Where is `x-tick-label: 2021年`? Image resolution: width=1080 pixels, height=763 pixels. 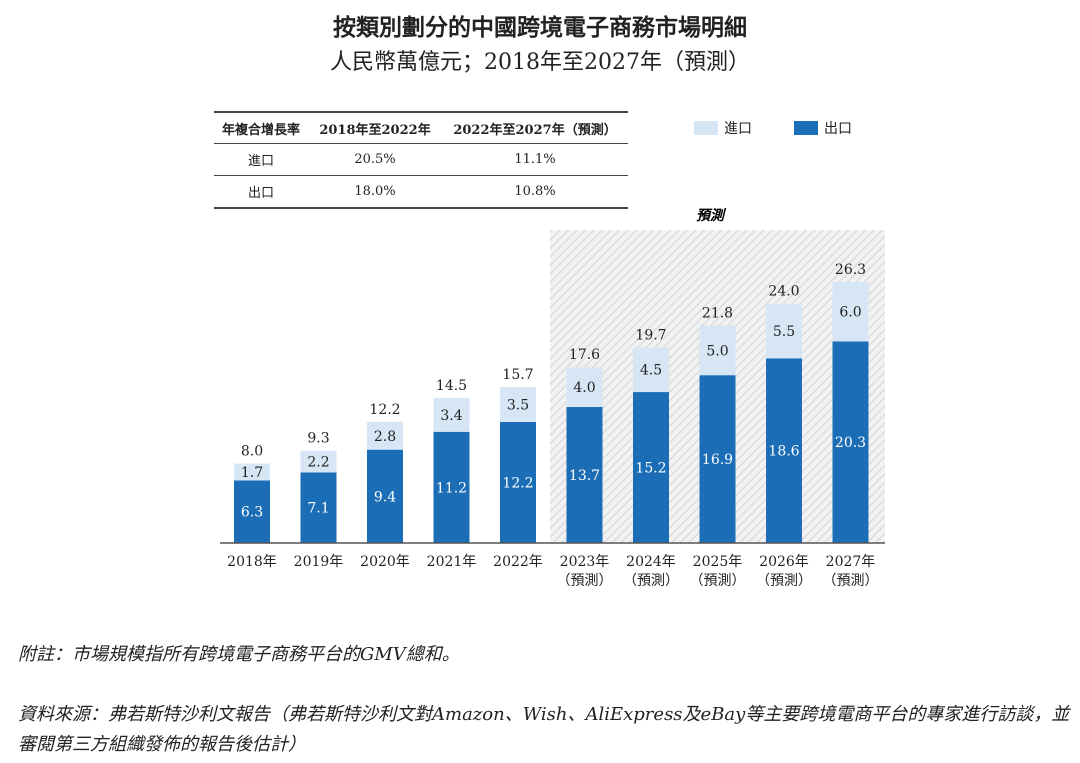 x-tick-label: 2021年 is located at coordinates (452, 562).